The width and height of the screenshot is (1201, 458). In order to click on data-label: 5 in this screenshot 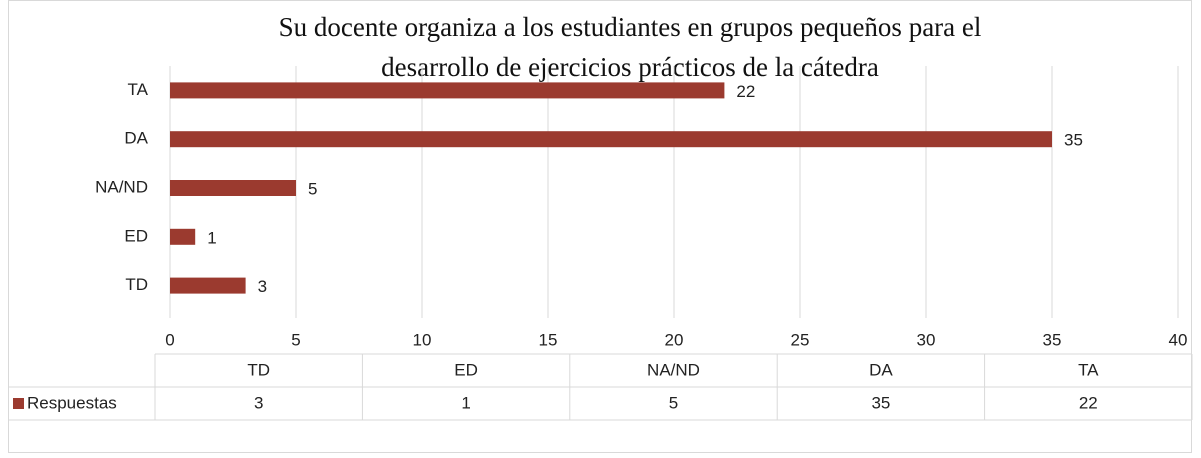, I will do `click(312, 188)`.